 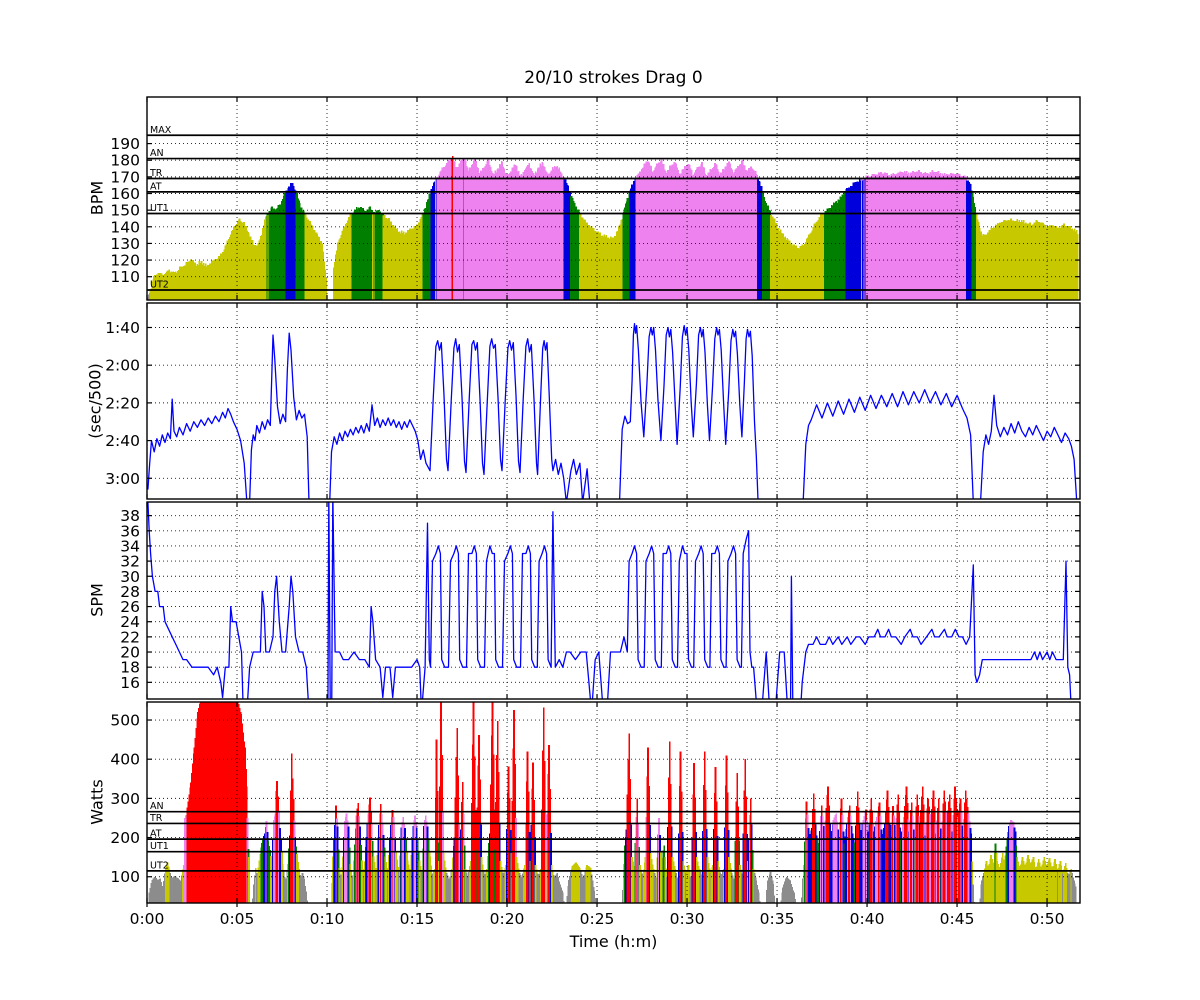 What do you see at coordinates (156, 834) in the screenshot?
I see `watts-zone-label-AT: AT` at bounding box center [156, 834].